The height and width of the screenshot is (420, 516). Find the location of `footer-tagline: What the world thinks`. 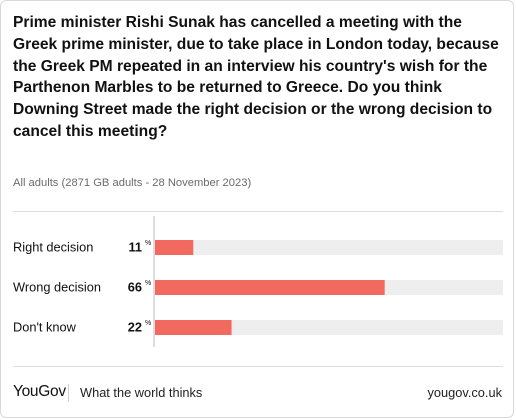

footer-tagline: What the world thinks is located at coordinates (141, 392).